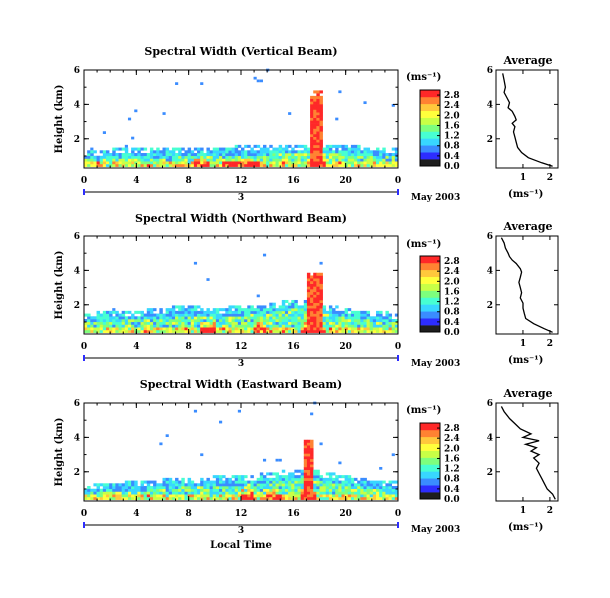  I want to click on colorbar-tick-label: 1.2, so click(452, 303).